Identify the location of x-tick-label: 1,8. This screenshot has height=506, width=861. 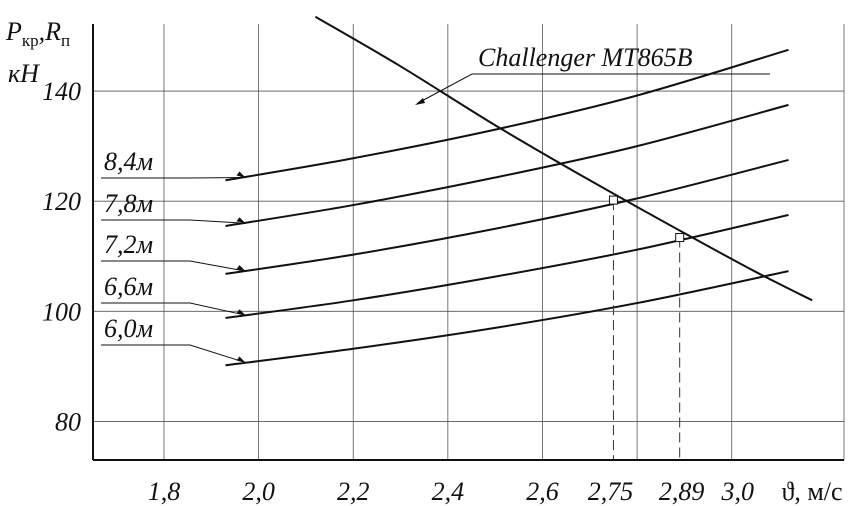
(164, 491).